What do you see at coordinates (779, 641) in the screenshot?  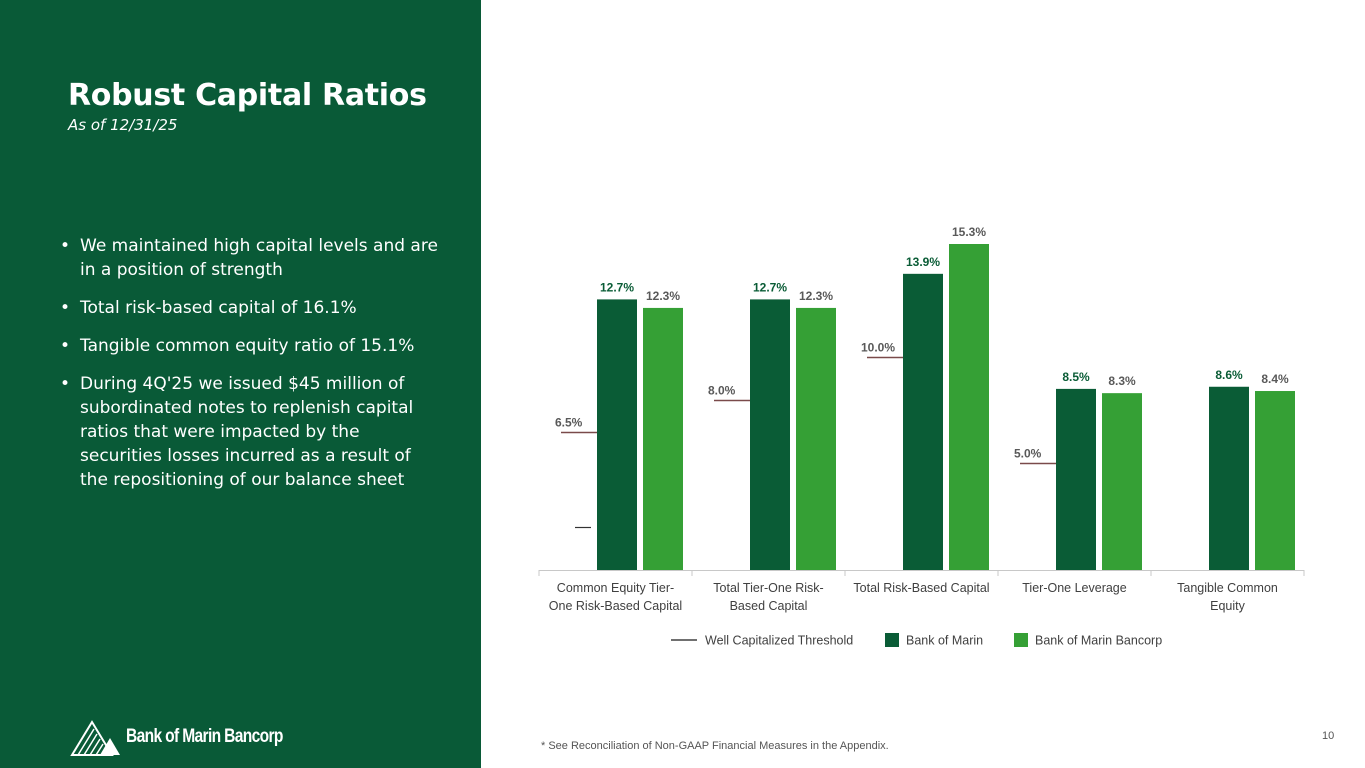 I see `legend-threshold-label: Well Capitalized Threshold` at bounding box center [779, 641].